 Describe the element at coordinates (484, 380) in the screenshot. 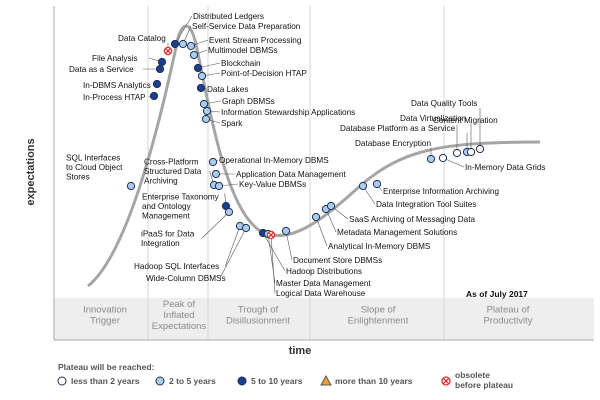

I see `legend-label: obsolete before plateau` at that location.